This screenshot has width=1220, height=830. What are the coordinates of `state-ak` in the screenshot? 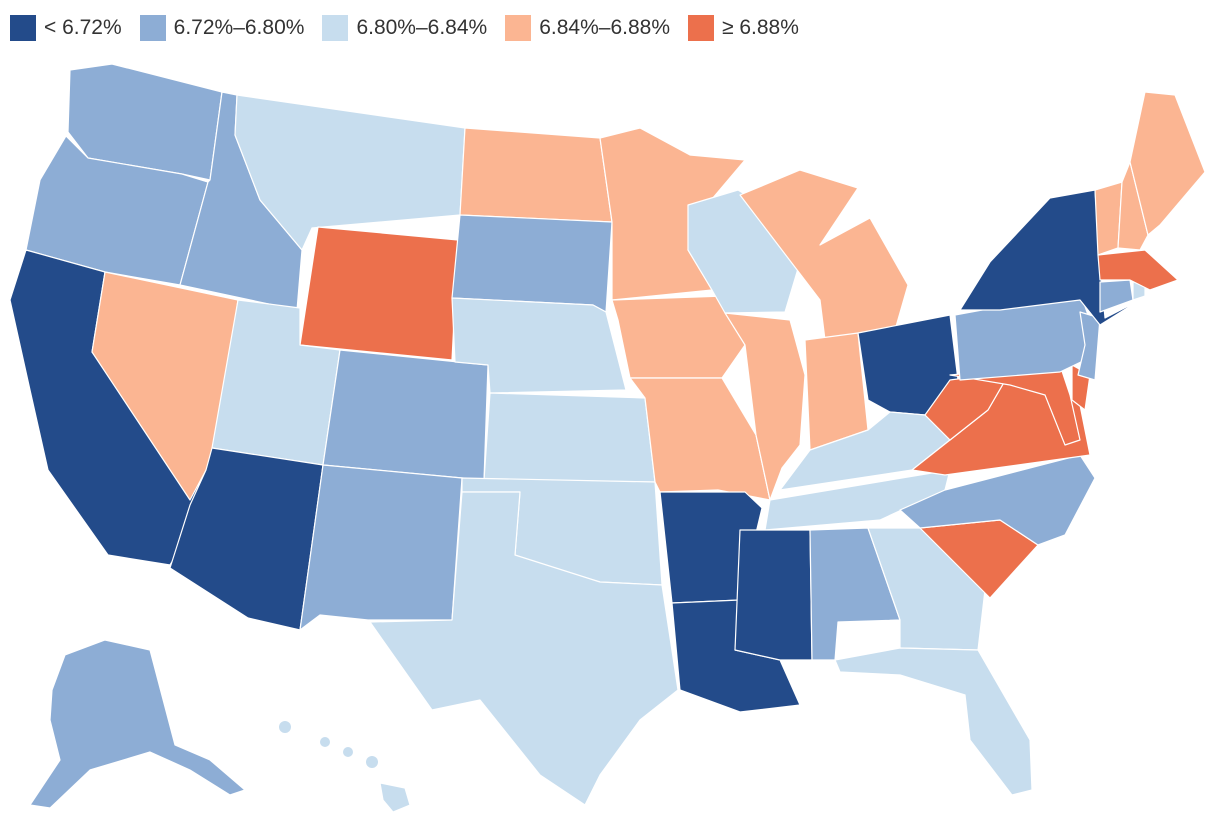 It's located at (137, 724).